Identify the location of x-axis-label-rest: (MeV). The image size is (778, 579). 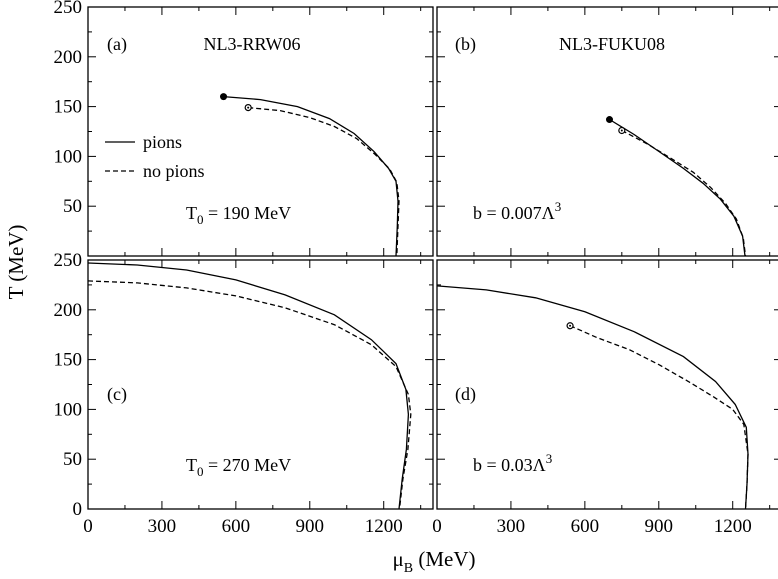
(444, 559).